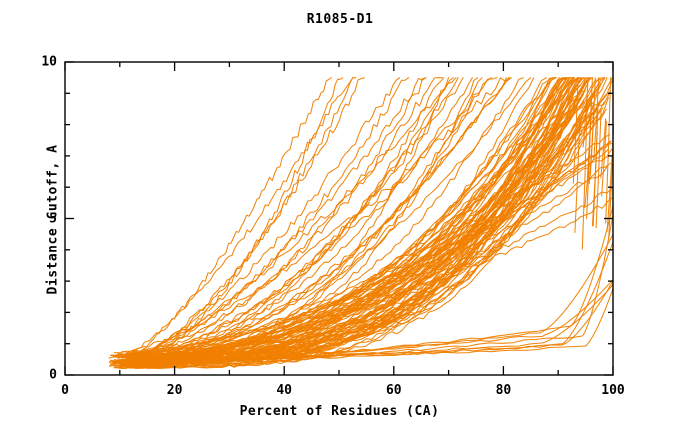 The height and width of the screenshot is (440, 680). Describe the element at coordinates (174, 390) in the screenshot. I see `x-tick-label: 20` at that location.